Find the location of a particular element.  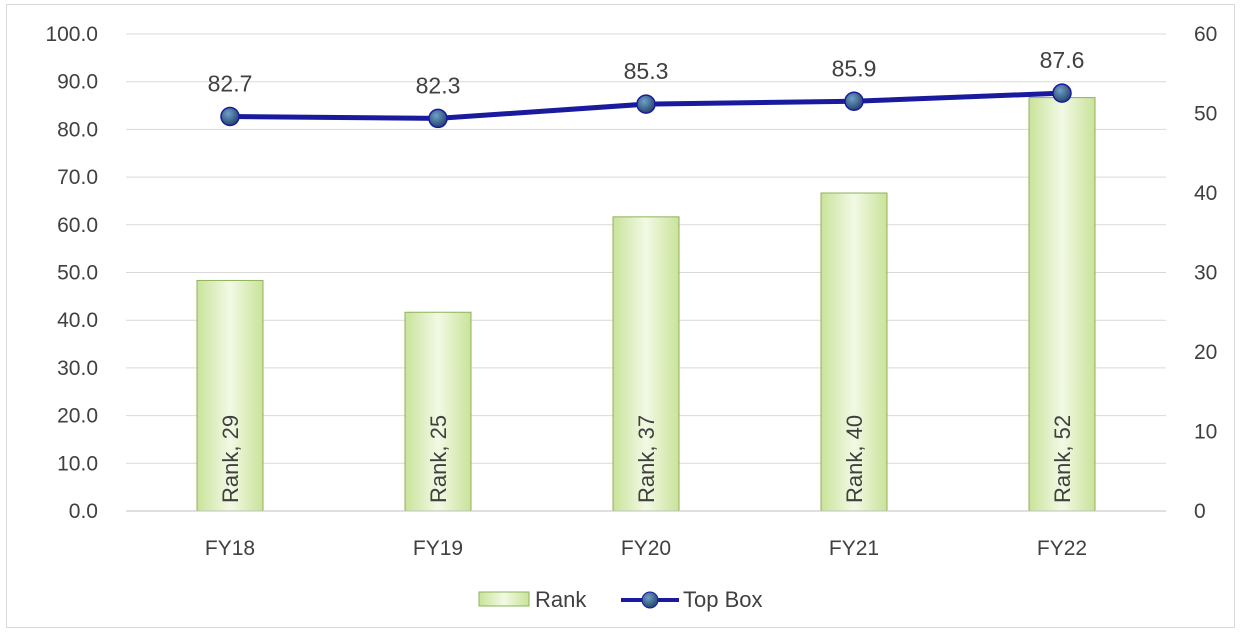

x-axis-tick-label: FY19 is located at coordinates (438, 548).